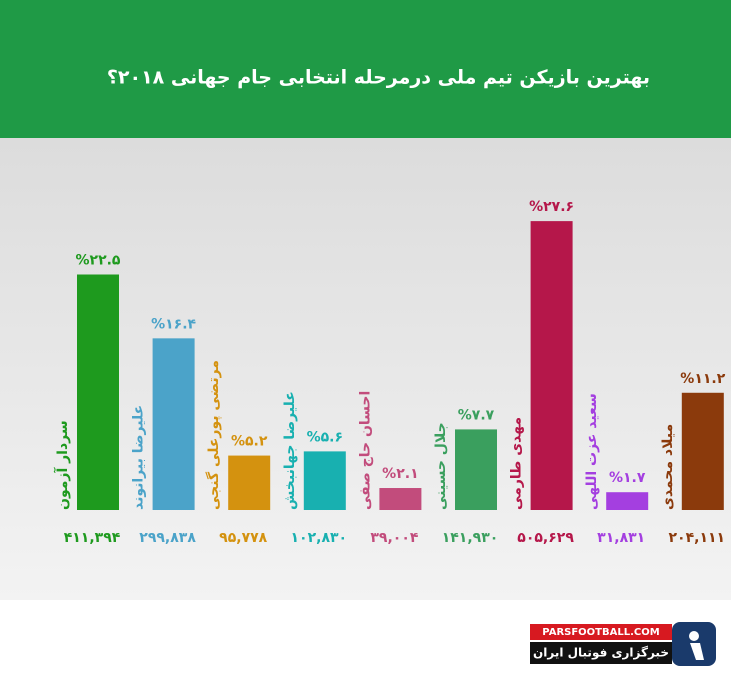 The width and height of the screenshot is (731, 685). I want to click on vote-count: ۳۱,۸۳۱, so click(621, 538).